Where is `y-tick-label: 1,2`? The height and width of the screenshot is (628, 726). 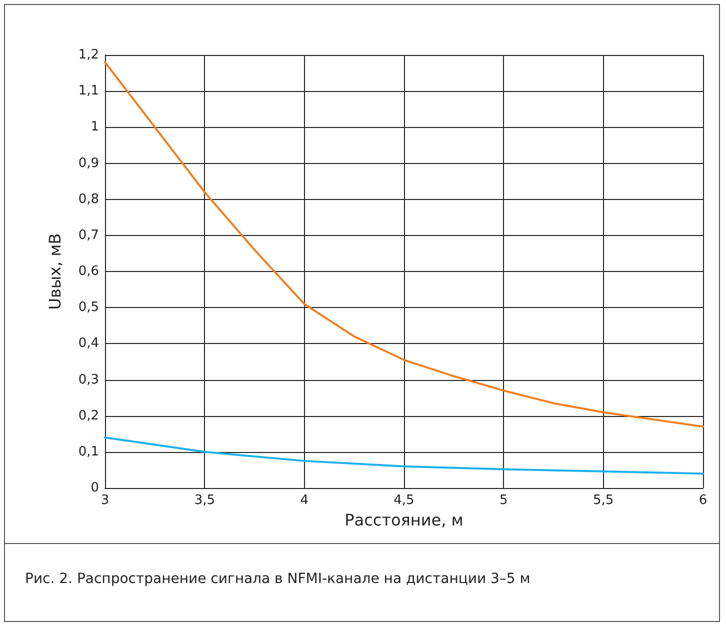 y-tick-label: 1,2 is located at coordinates (88, 55).